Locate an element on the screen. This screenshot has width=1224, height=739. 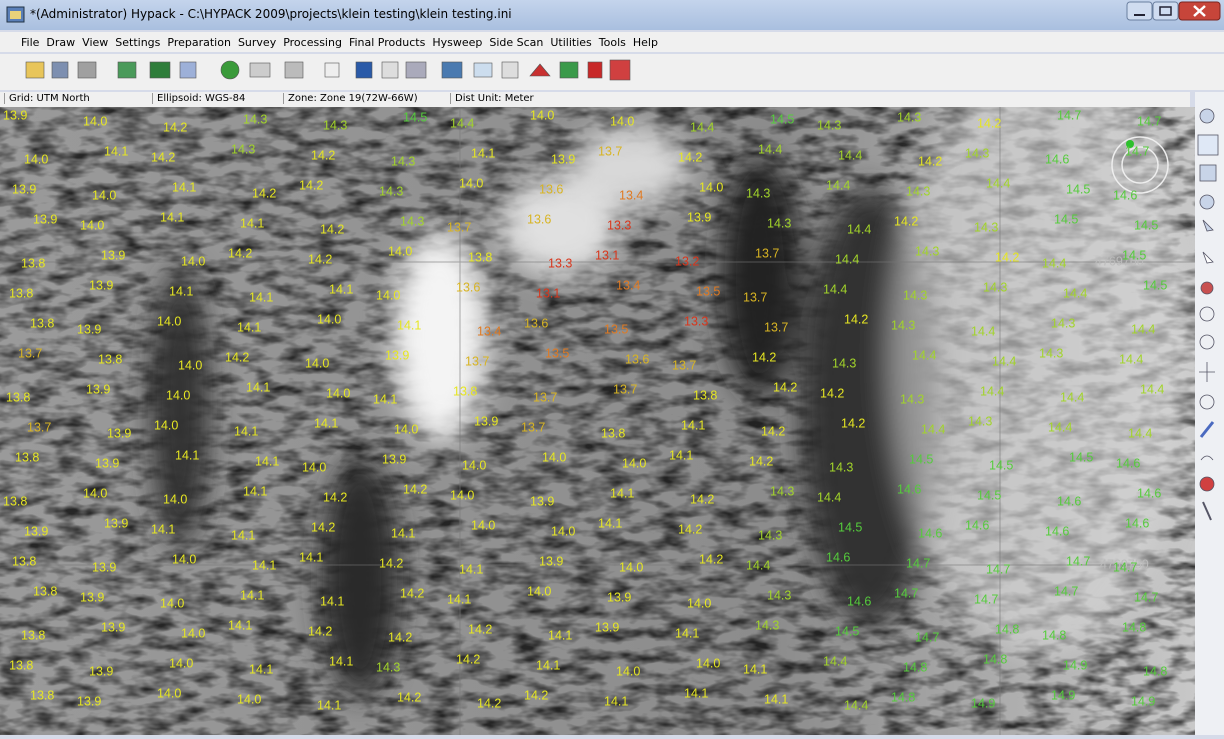
menu-item: Help is located at coordinates (645, 42).